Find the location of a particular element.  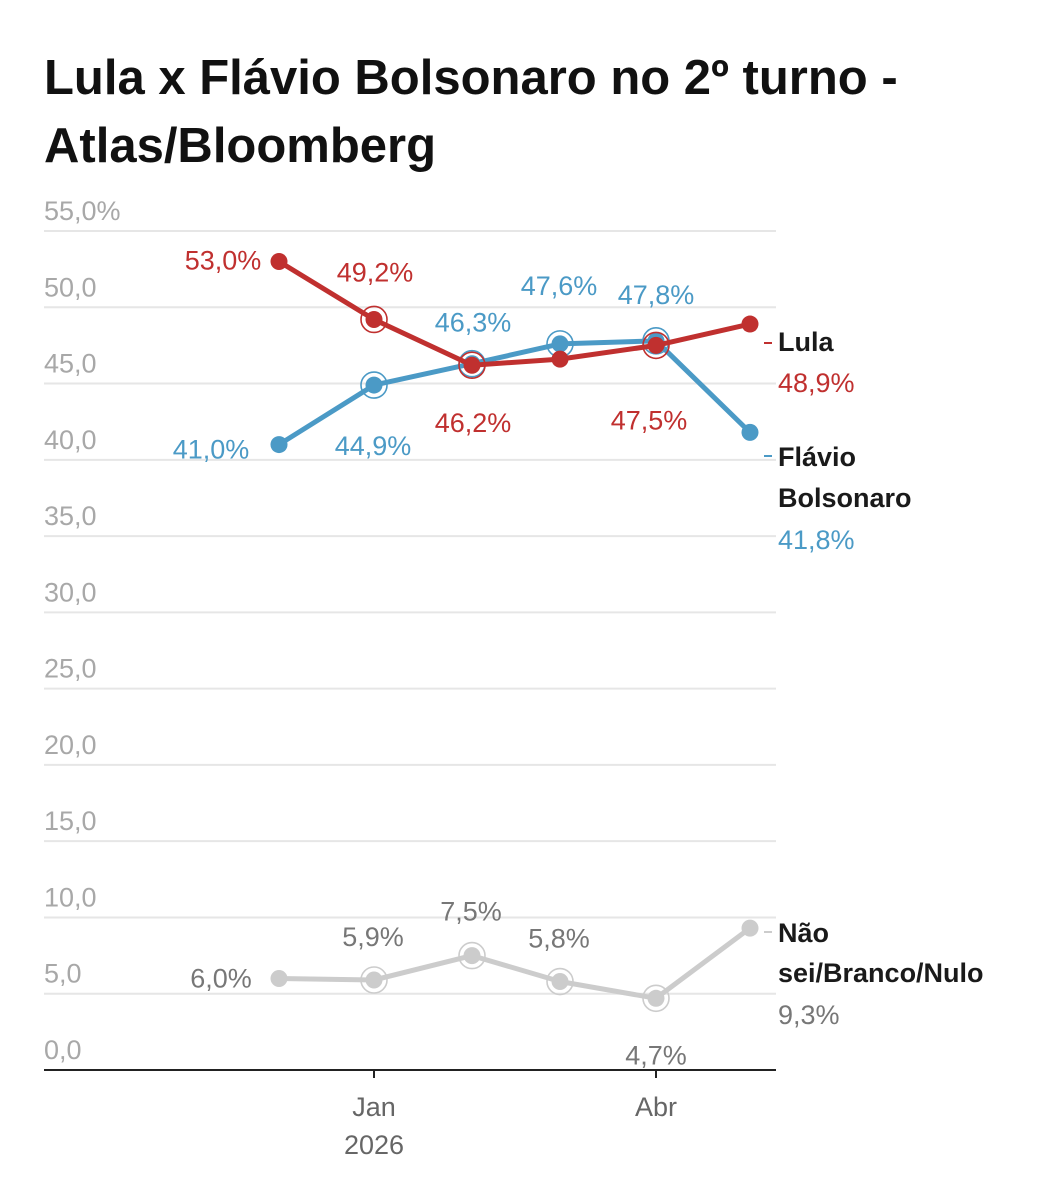

y-tick-label: 0,0 is located at coordinates (63, 1050).